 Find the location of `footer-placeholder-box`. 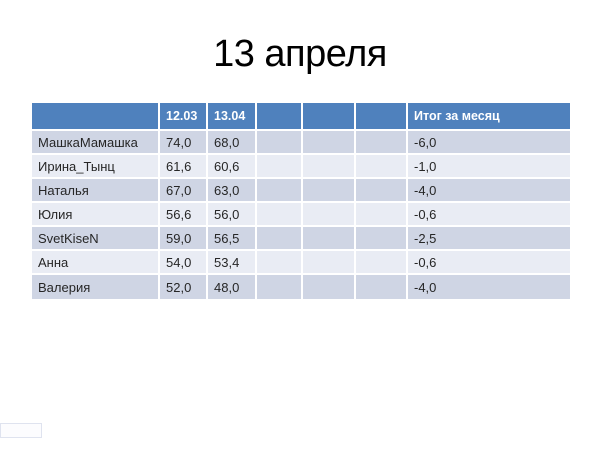

footer-placeholder-box is located at coordinates (21, 430).